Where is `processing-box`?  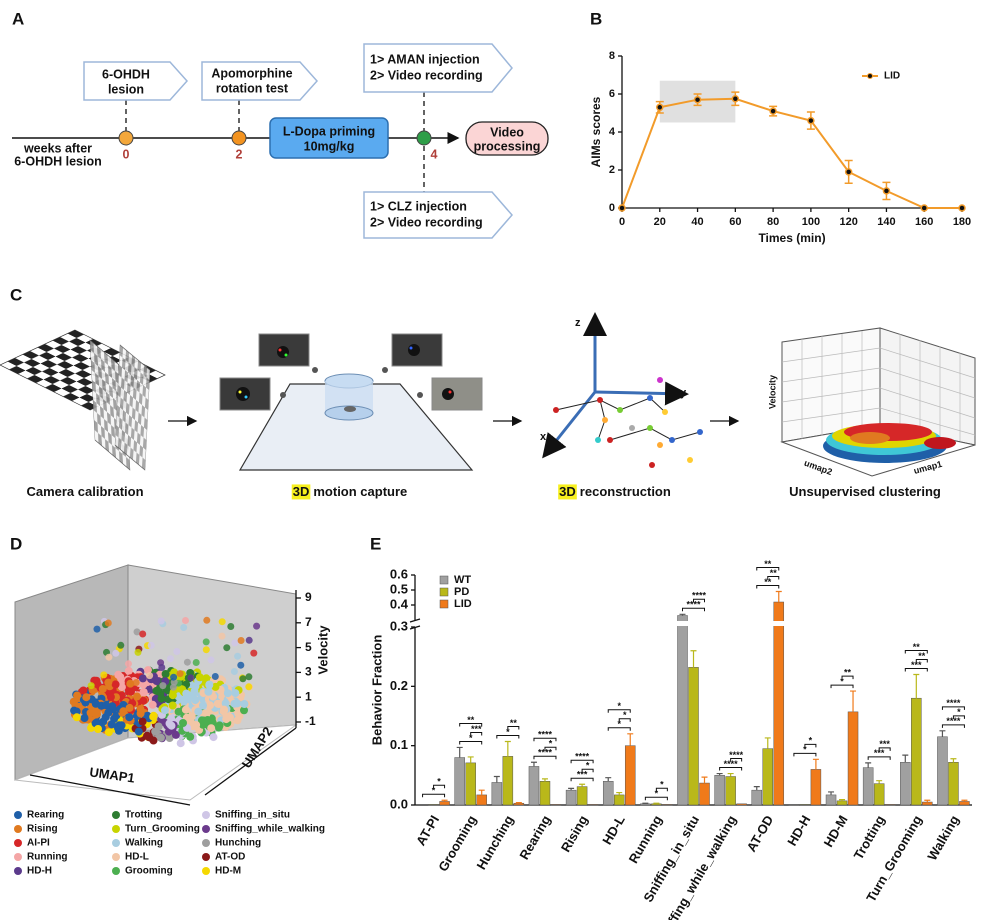
processing-box is located at coordinates (507, 138).